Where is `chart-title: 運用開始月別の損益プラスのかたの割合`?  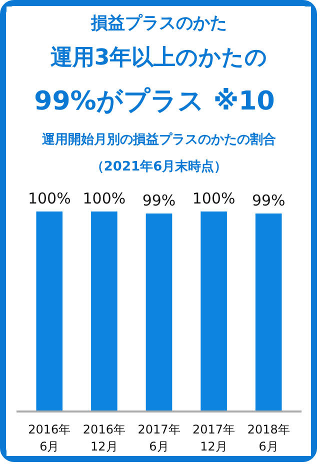
chart-title: 運用開始月別の損益プラスのかたの割合 is located at coordinates (158, 140).